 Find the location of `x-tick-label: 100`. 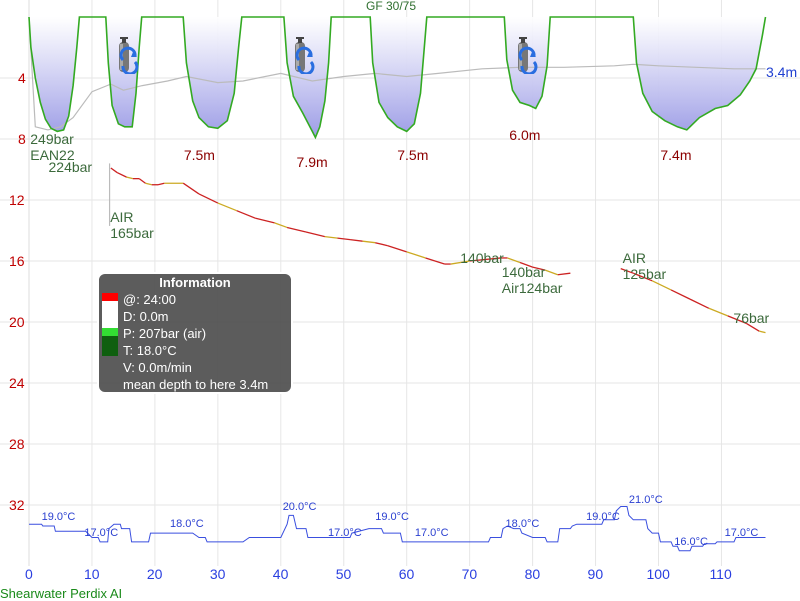

x-tick-label: 100 is located at coordinates (658, 574).